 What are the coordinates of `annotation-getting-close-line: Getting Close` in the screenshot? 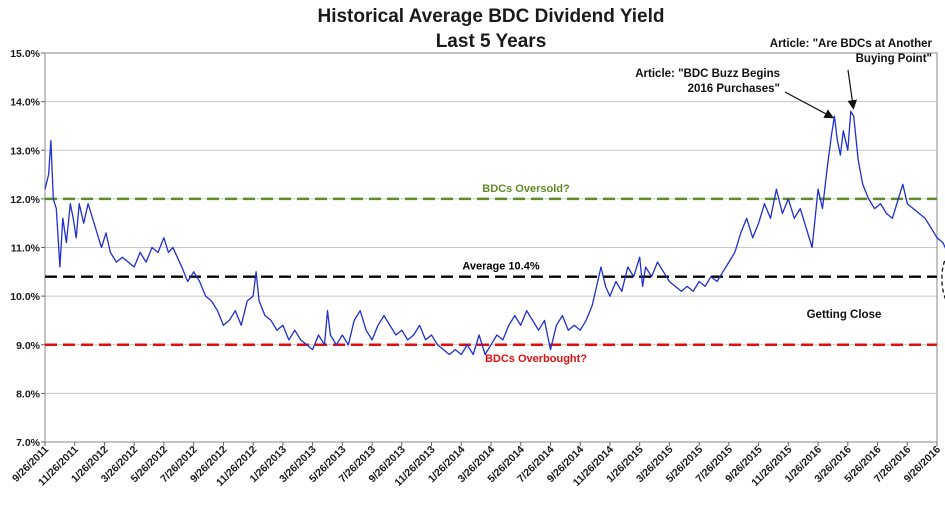 It's located at (844, 315).